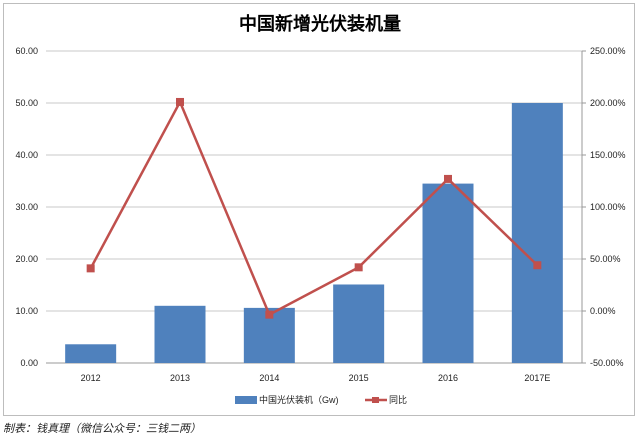 The width and height of the screenshot is (640, 443). Describe the element at coordinates (448, 178) in the screenshot. I see `yoy-marker-2016` at that location.